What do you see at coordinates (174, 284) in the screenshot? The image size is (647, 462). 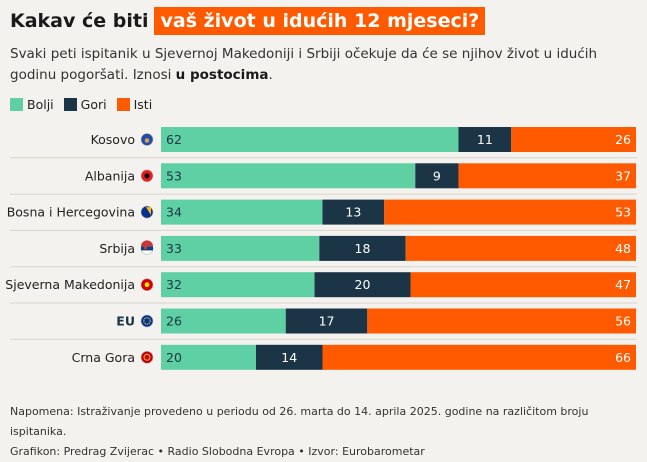 I see `data-label-bolji: 32` at bounding box center [174, 284].